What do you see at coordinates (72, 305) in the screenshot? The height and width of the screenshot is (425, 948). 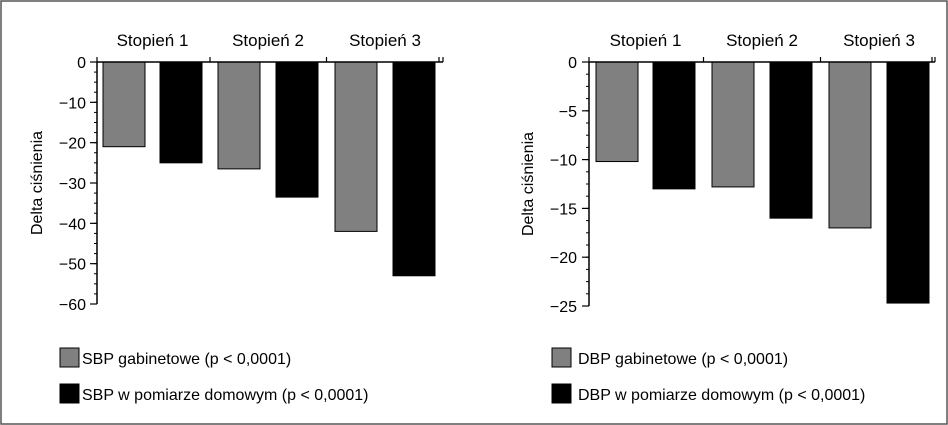 I see `y-tick-label: −60` at bounding box center [72, 305].